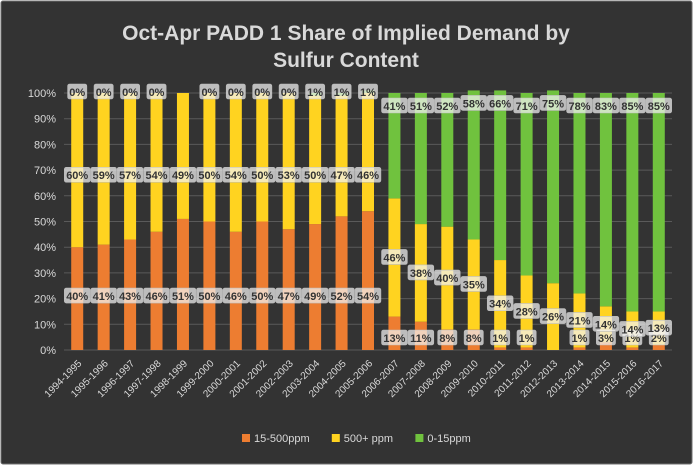 The width and height of the screenshot is (693, 476). I want to click on data-label: 14%, so click(606, 323).